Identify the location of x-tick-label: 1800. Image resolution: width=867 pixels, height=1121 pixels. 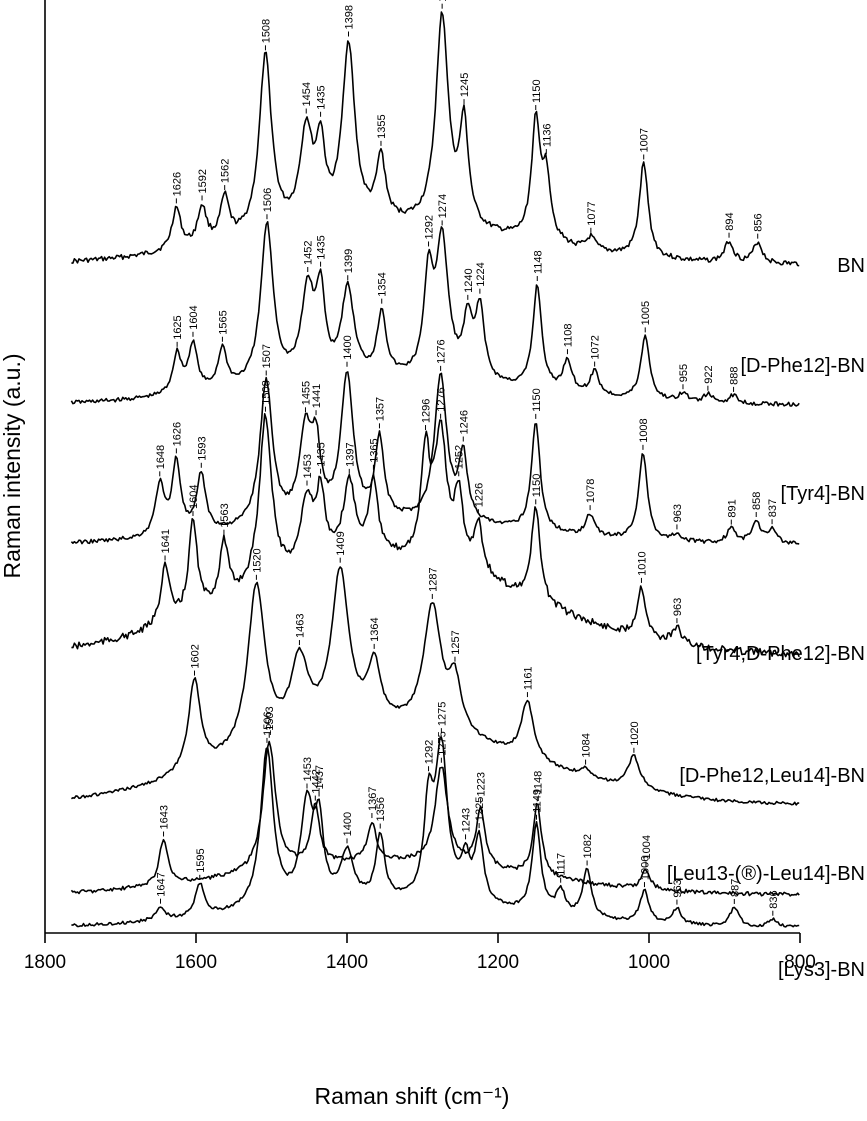
(45, 962).